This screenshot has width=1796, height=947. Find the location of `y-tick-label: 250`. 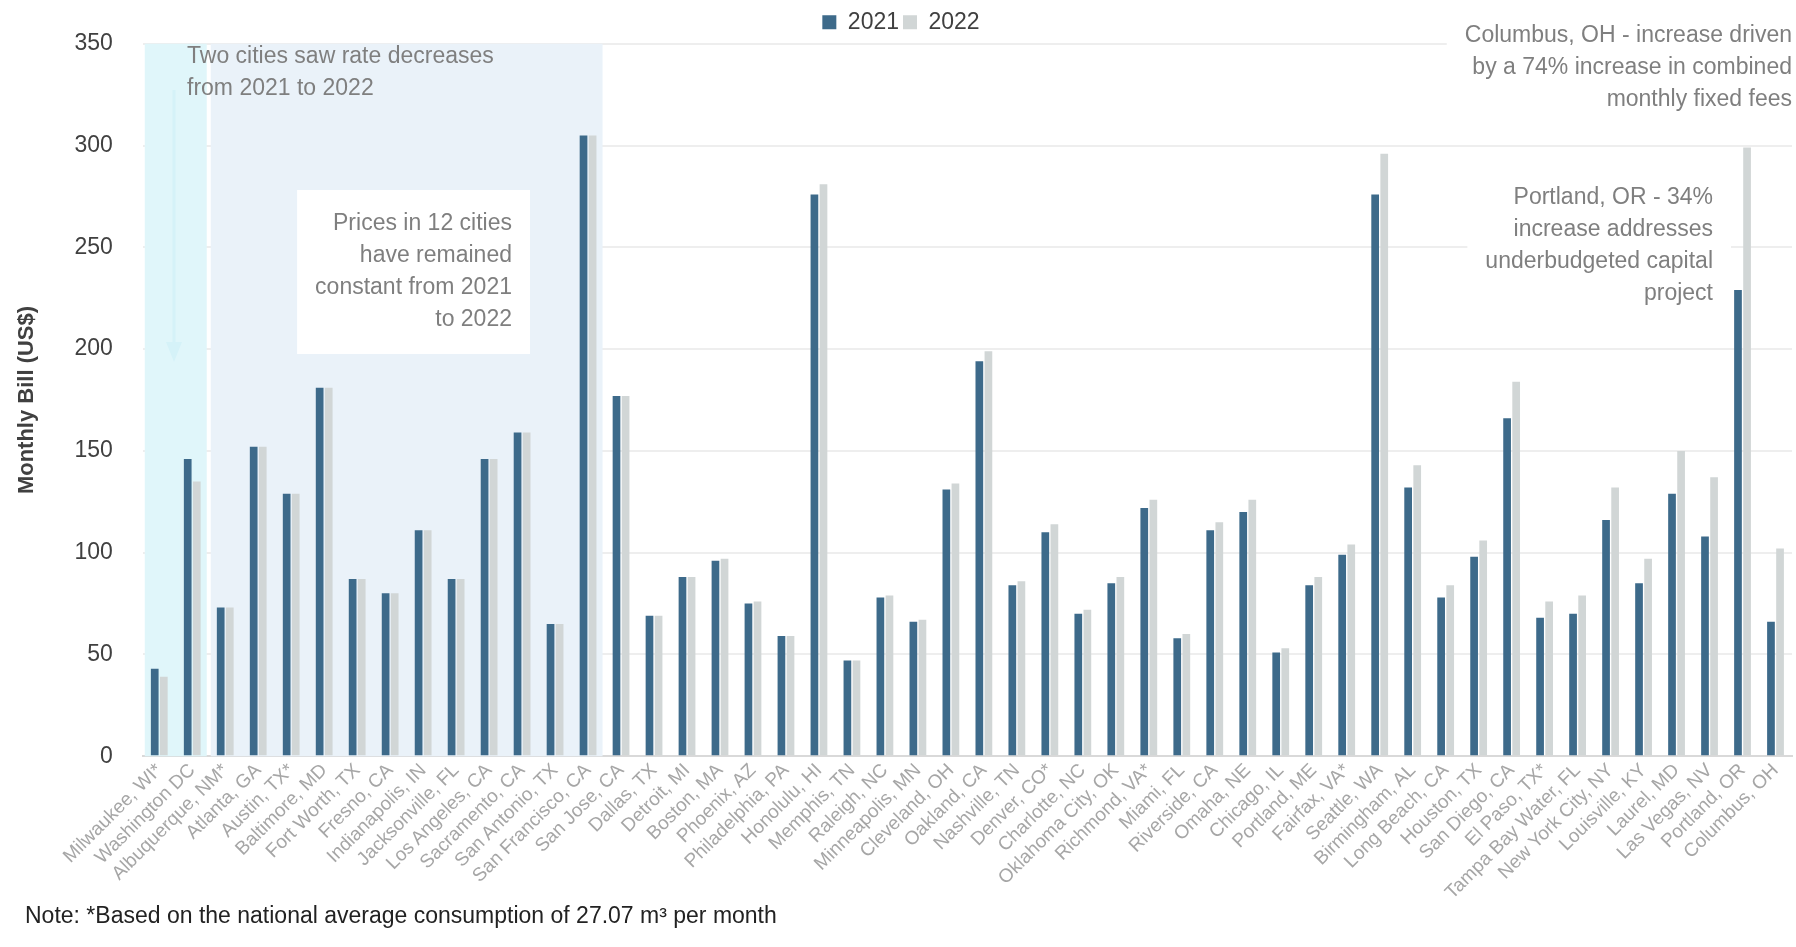

y-tick-label: 250 is located at coordinates (93, 245).